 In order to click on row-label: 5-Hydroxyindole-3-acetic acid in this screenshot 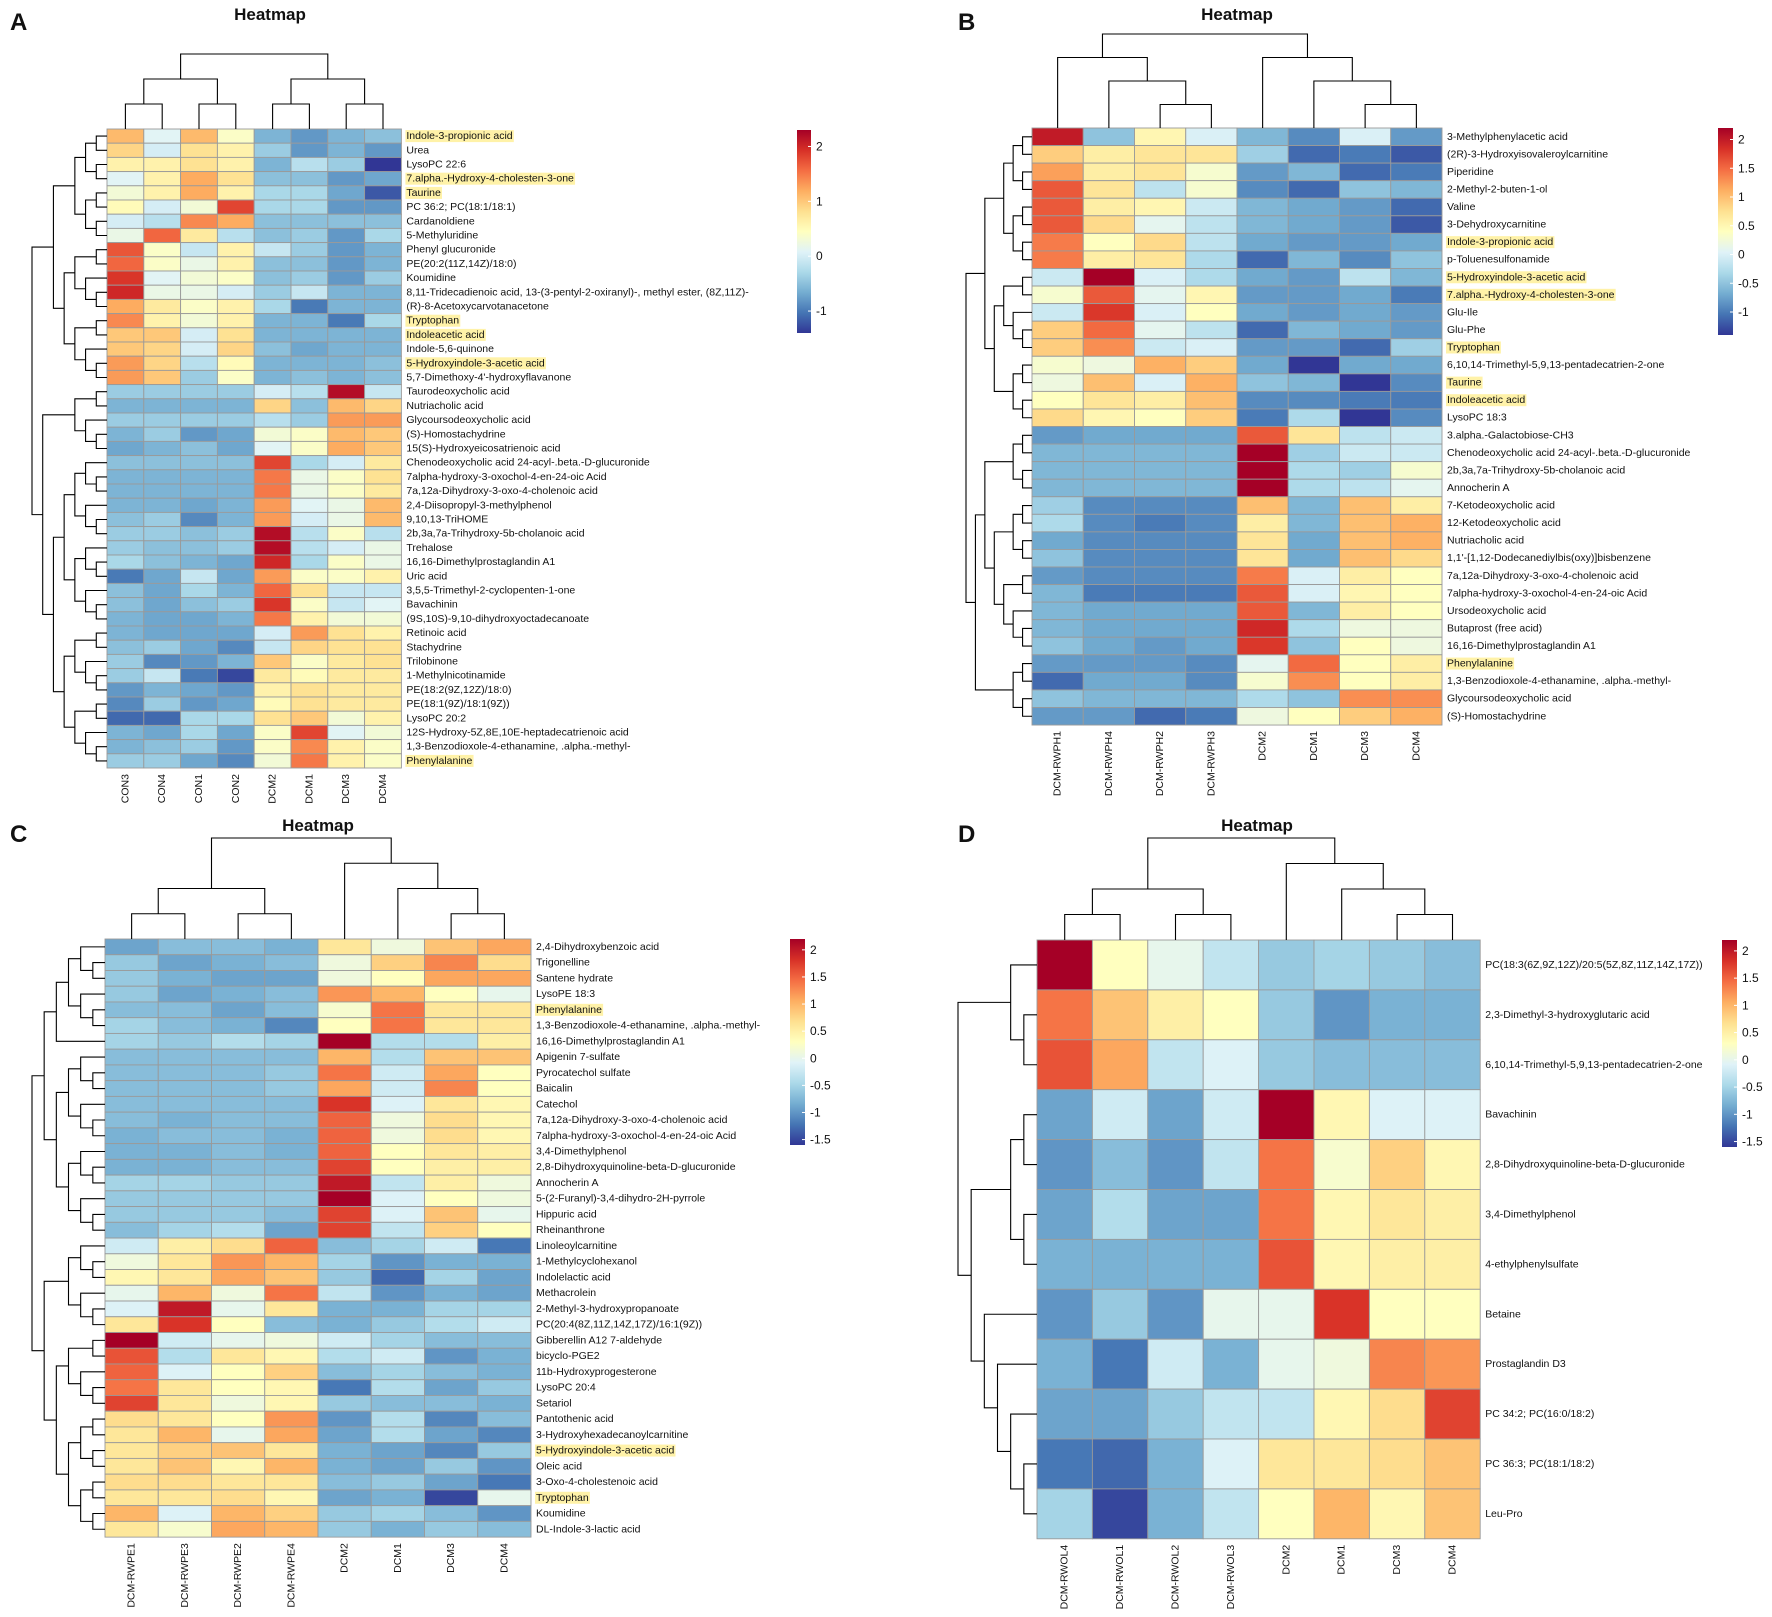, I will do `click(1516, 277)`.